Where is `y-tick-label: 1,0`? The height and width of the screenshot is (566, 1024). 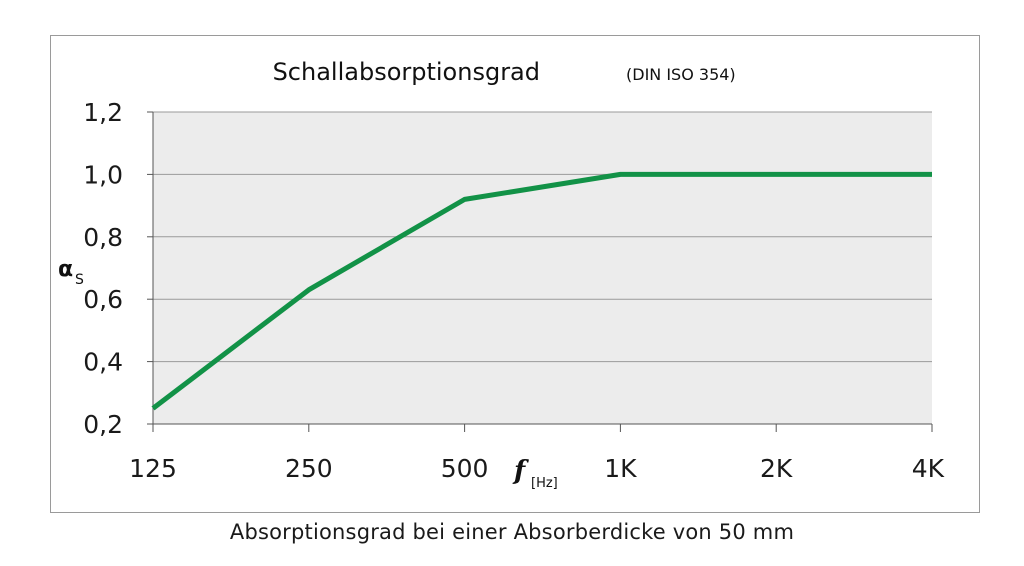
y-tick-label: 1,0 is located at coordinates (103, 174).